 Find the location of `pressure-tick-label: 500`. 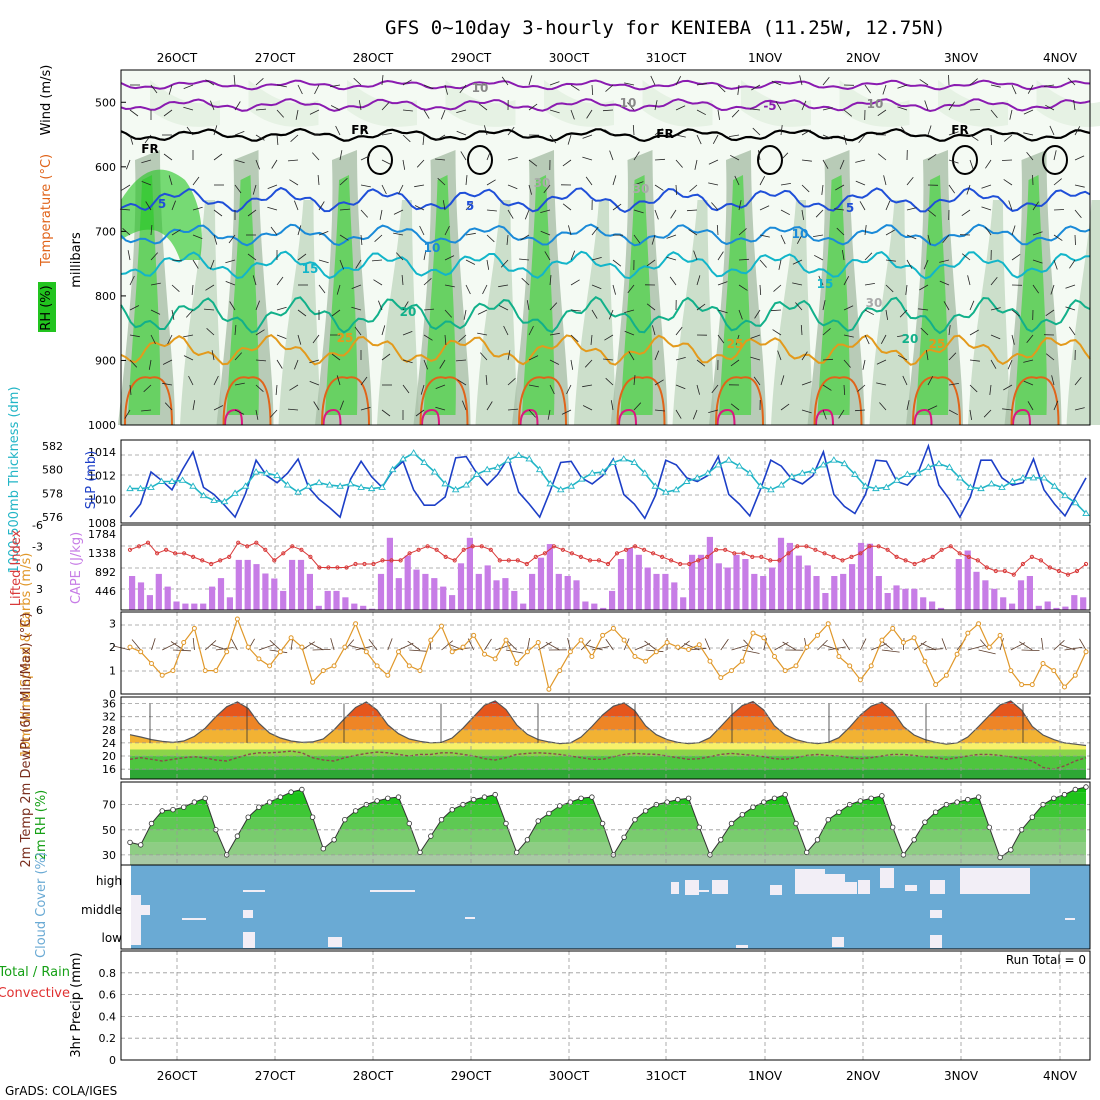

pressure-tick-label: 500 is located at coordinates (105, 102).